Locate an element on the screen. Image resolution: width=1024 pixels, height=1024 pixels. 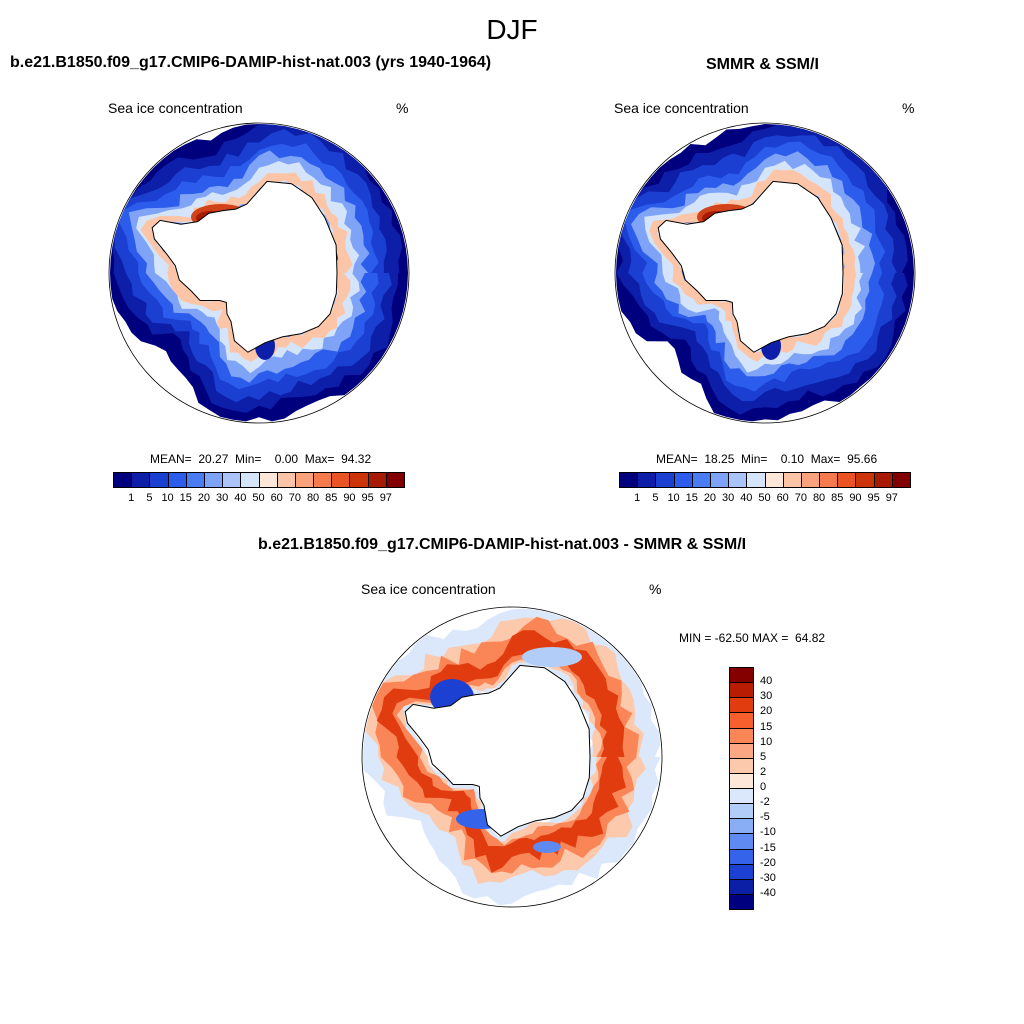
colorbar-tick-label: 97 is located at coordinates (891, 498).